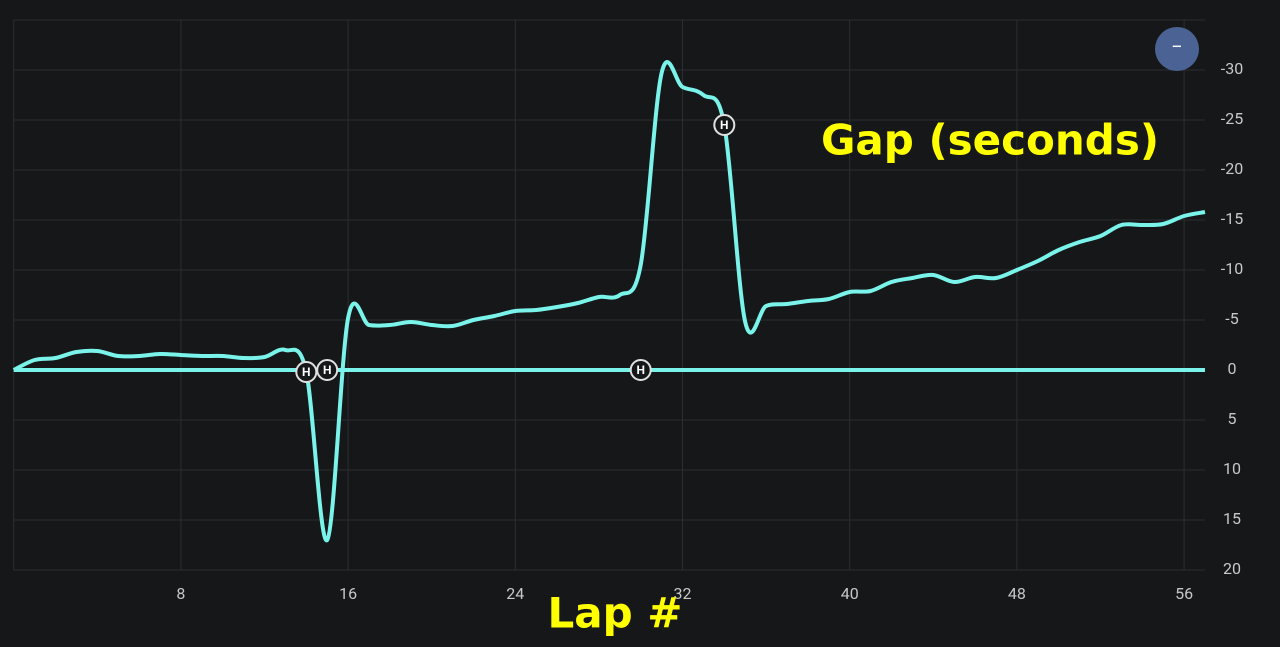  Describe the element at coordinates (1176, 46) in the screenshot. I see `zoom-button-label: −` at that location.